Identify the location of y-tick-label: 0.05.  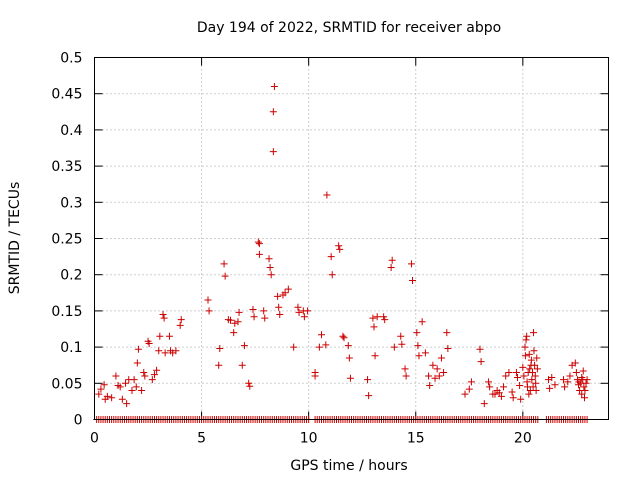
(66, 384).